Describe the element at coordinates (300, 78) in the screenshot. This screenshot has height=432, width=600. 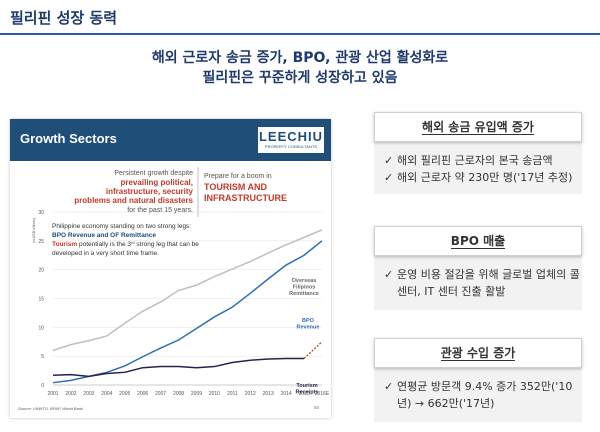
I see `headline-line-2: 필리핀은 꾸준하게 성장하고 있음` at that location.